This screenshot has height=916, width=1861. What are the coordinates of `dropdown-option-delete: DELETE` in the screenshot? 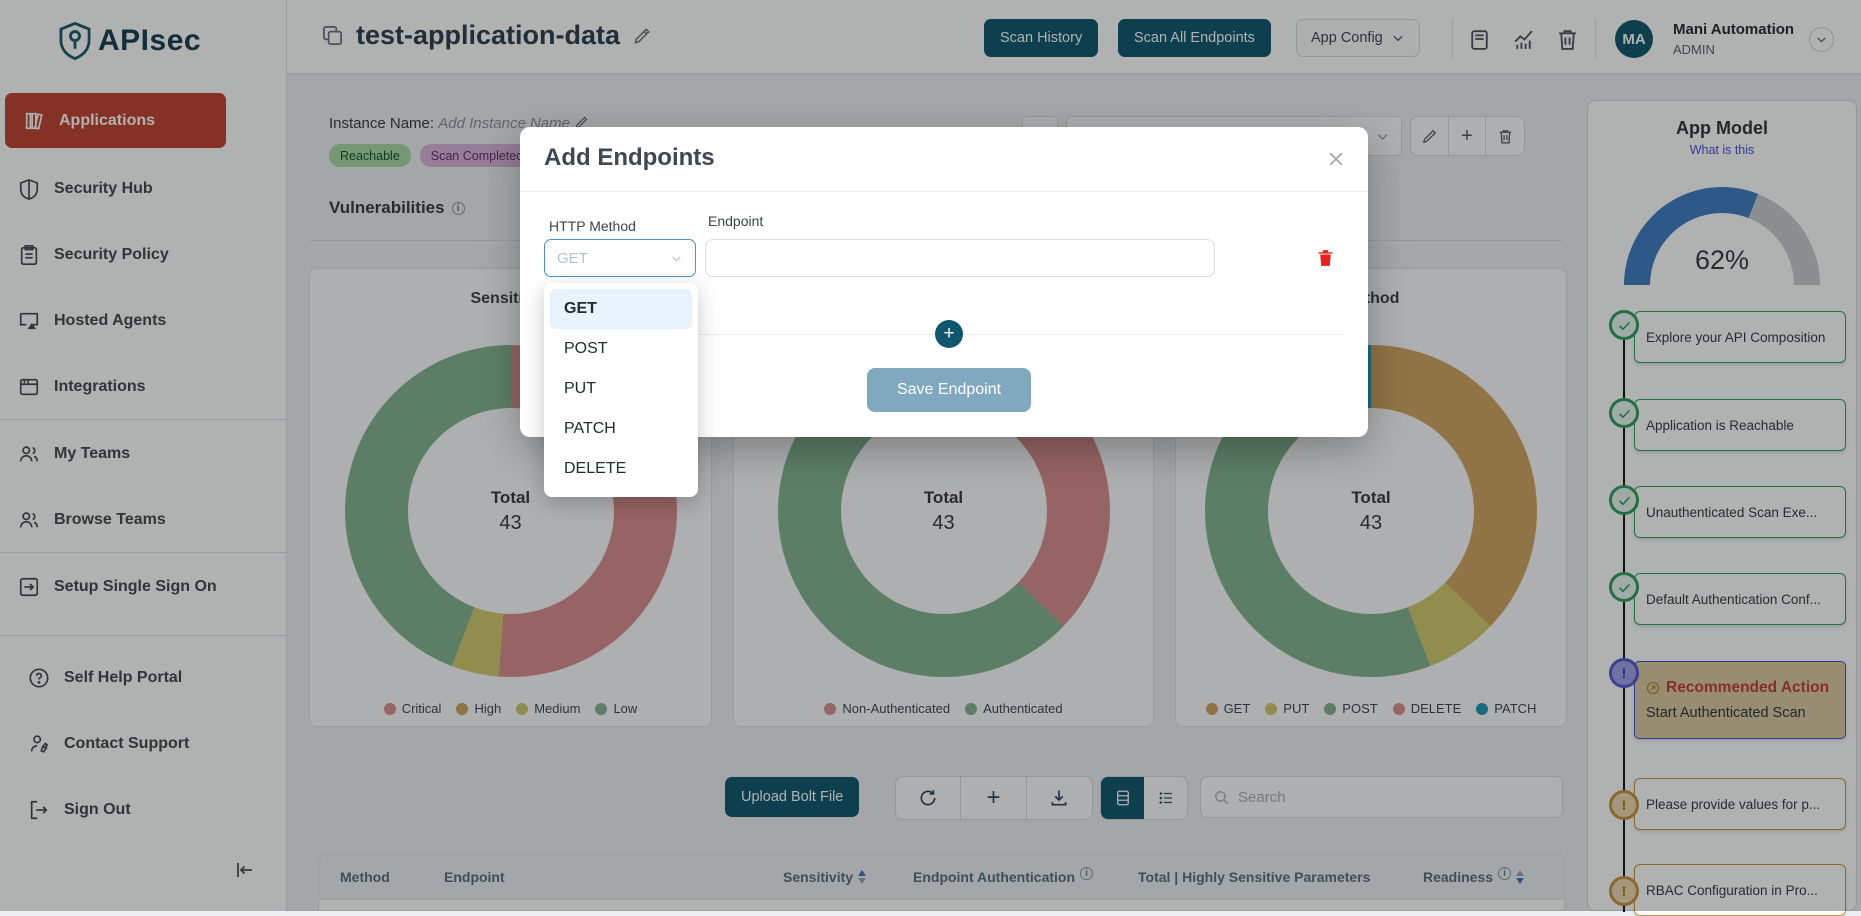 It's located at (621, 469).